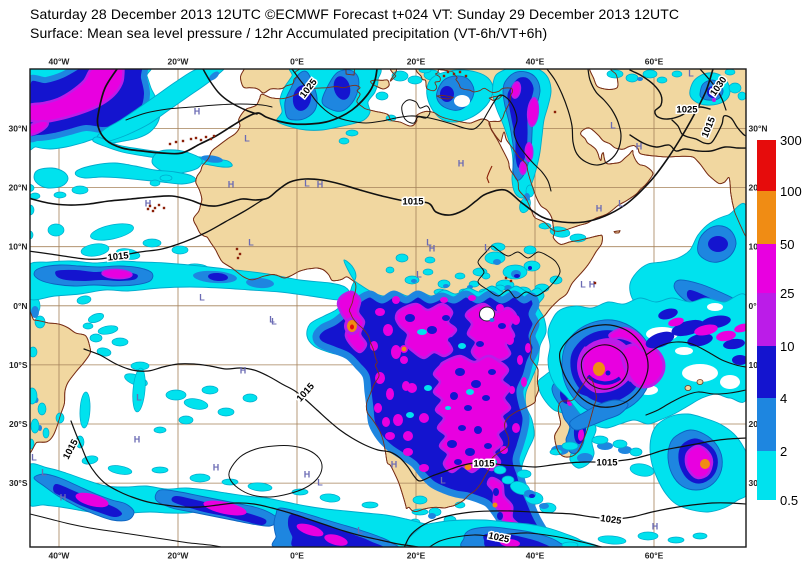  I want to click on svg-text: 50, so click(787, 244).